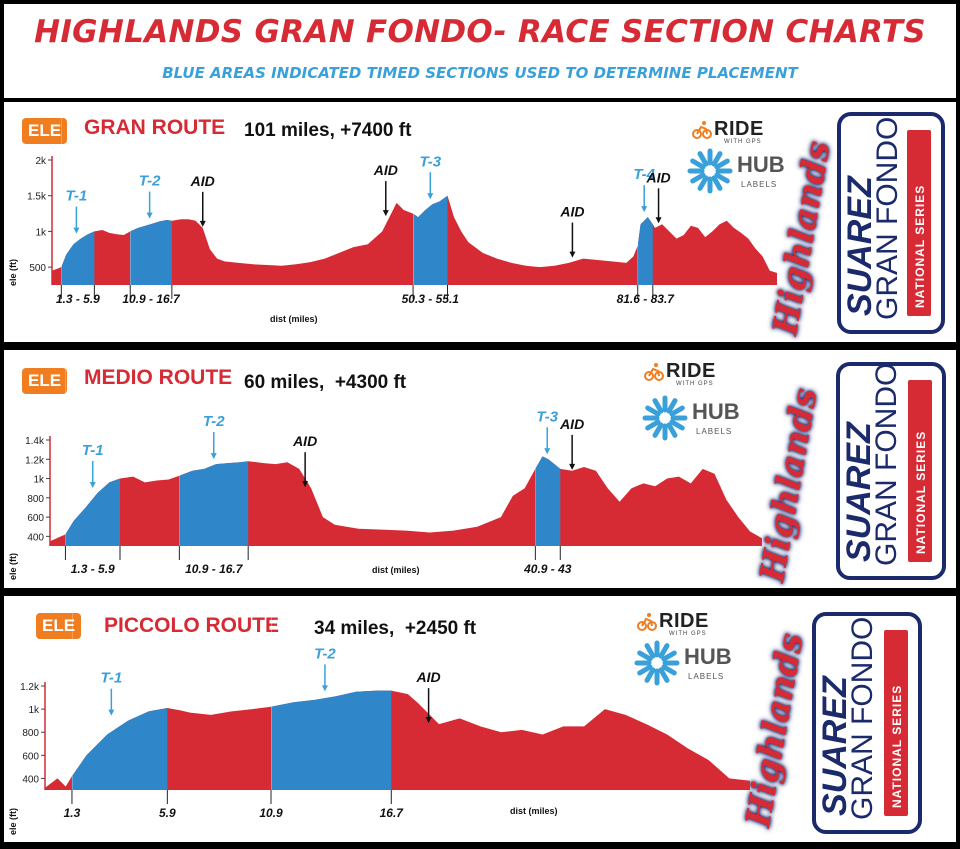 This screenshot has width=960, height=849. What do you see at coordinates (78, 299) in the screenshot?
I see `timed-range-label: 1.3 - 5.9` at bounding box center [78, 299].